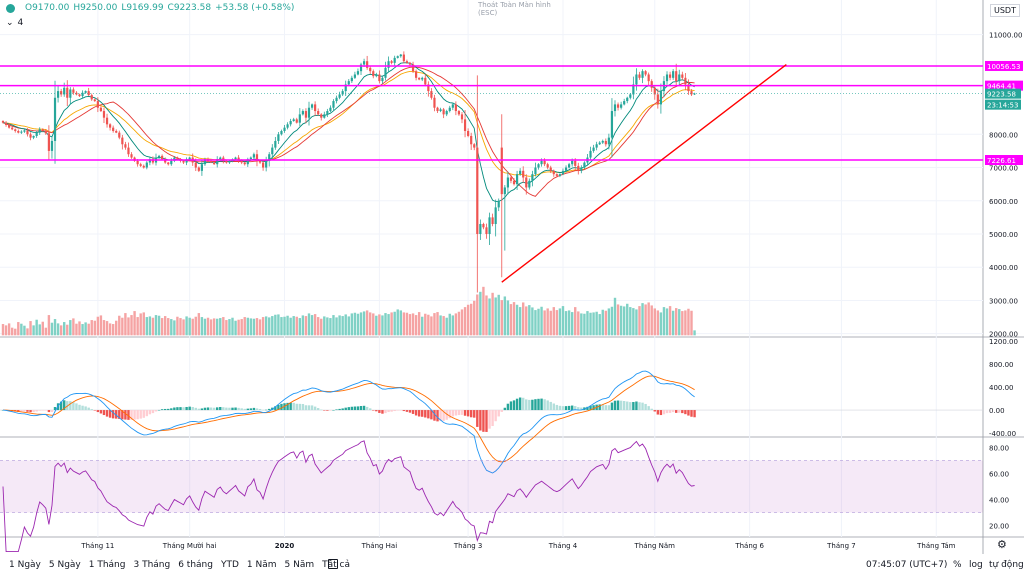 Image resolution: width=1024 pixels, height=576 pixels. What do you see at coordinates (976, 565) in the screenshot?
I see `log-scale-button: log` at bounding box center [976, 565].